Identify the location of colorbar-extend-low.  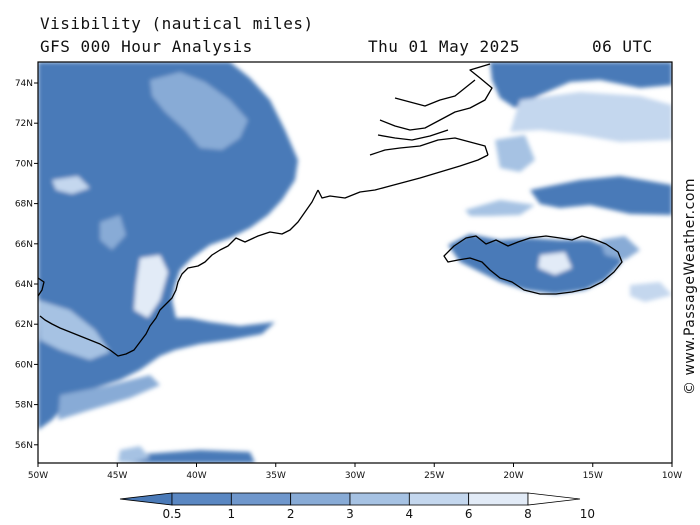
(146, 499).